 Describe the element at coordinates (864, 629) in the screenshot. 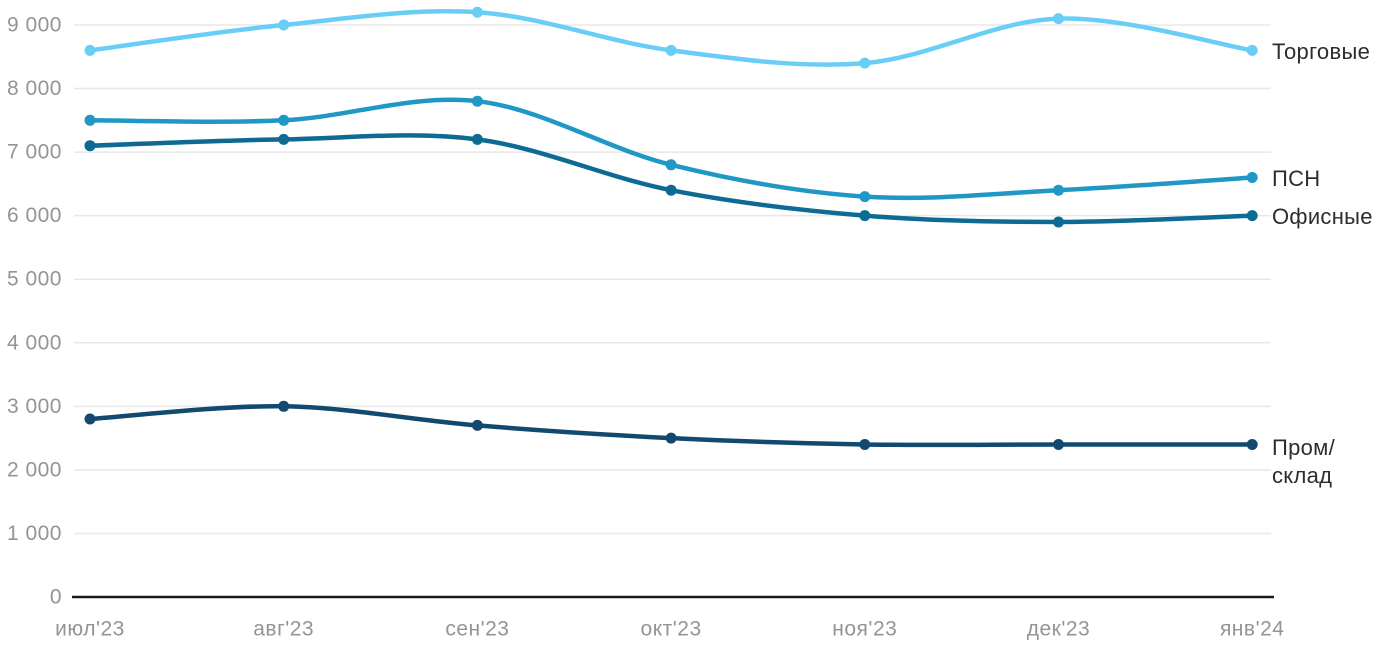

I see `x-axis-tick-label: ноя'23` at that location.